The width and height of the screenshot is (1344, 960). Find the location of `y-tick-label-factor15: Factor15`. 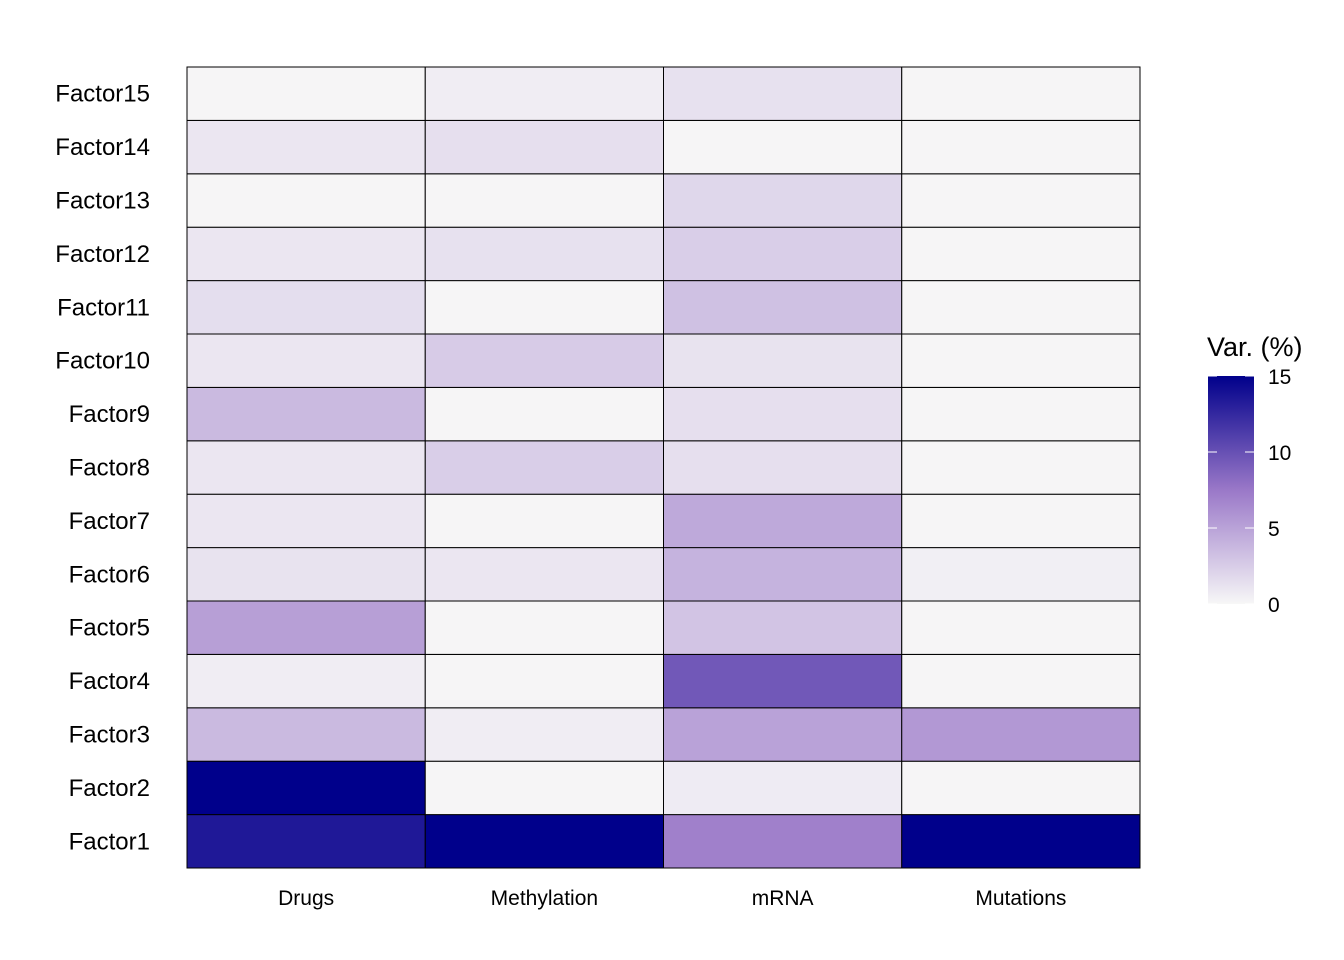

y-tick-label-factor15: Factor15 is located at coordinates (102, 94).